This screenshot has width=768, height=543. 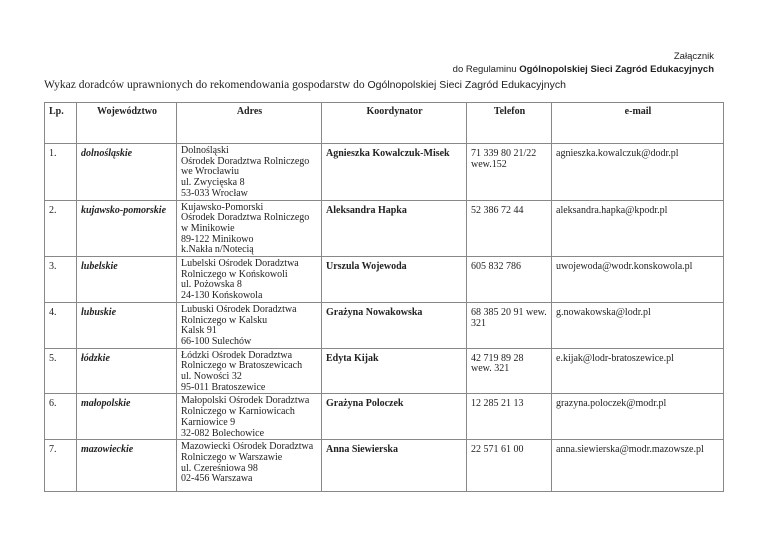 I want to click on annex-regulation-name: Ogólnopolskiej Sieci Zagród Edukacyjnych, so click(x=616, y=69).